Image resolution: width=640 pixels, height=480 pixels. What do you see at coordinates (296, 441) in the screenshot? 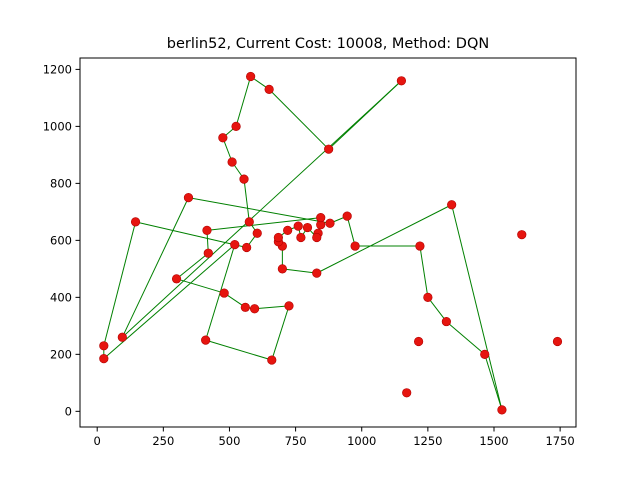
I see `x-tick-label: 750` at bounding box center [296, 441].